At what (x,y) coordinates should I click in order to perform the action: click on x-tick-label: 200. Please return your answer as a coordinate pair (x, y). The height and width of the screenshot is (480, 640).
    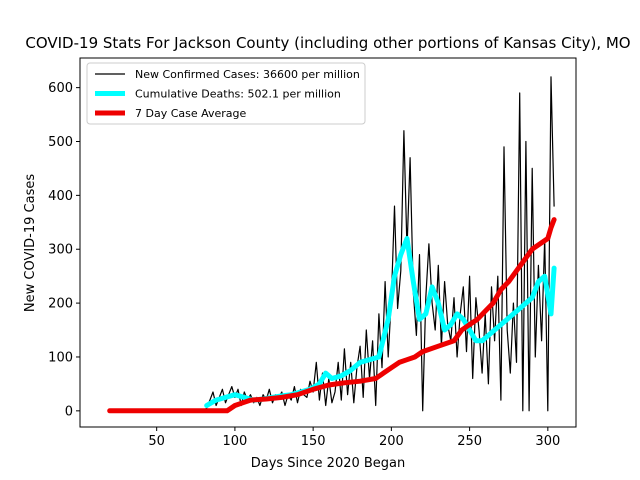
    Looking at the image, I should click on (391, 441).